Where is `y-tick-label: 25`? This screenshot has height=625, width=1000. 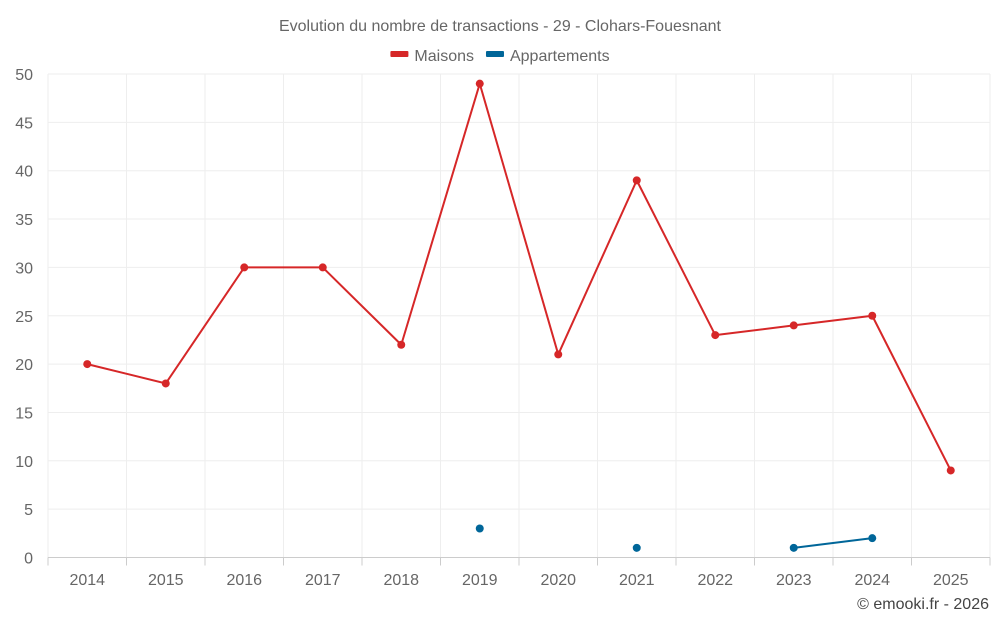
y-tick-label: 25 is located at coordinates (24, 317).